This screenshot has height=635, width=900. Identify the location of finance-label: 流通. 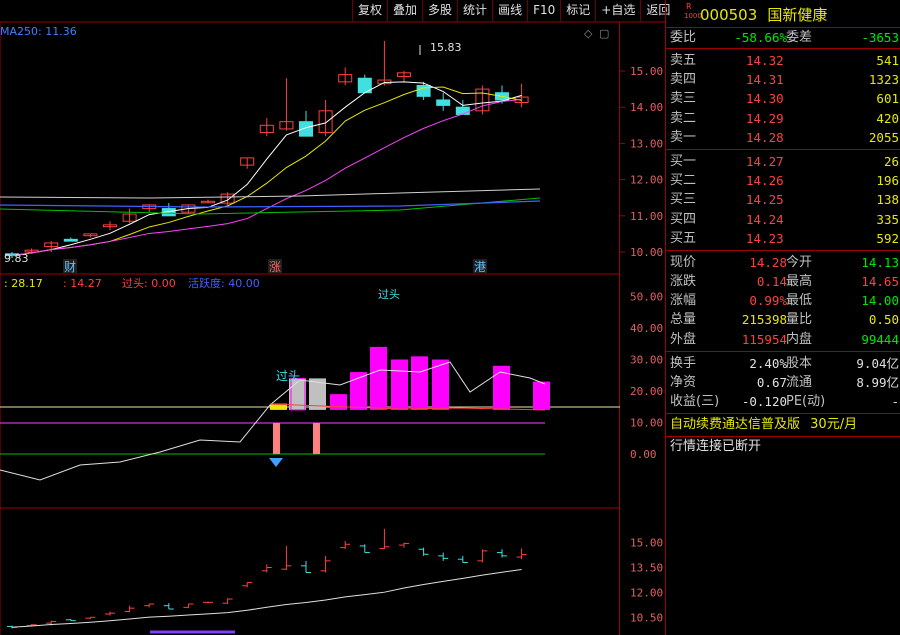
(799, 382).